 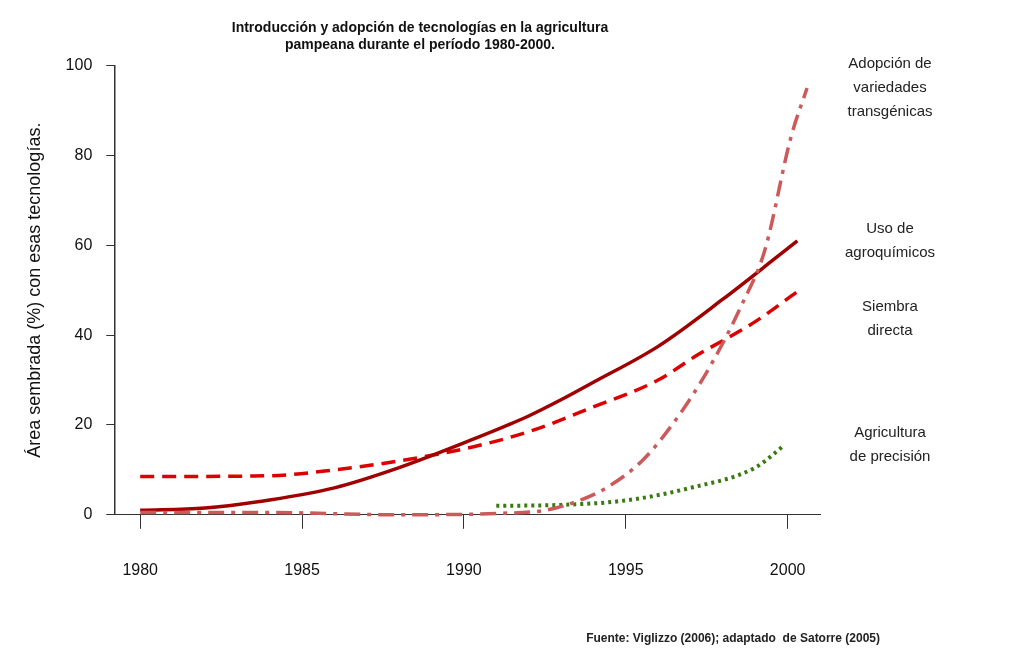 I want to click on y-tick-label: 80, so click(x=83, y=154).